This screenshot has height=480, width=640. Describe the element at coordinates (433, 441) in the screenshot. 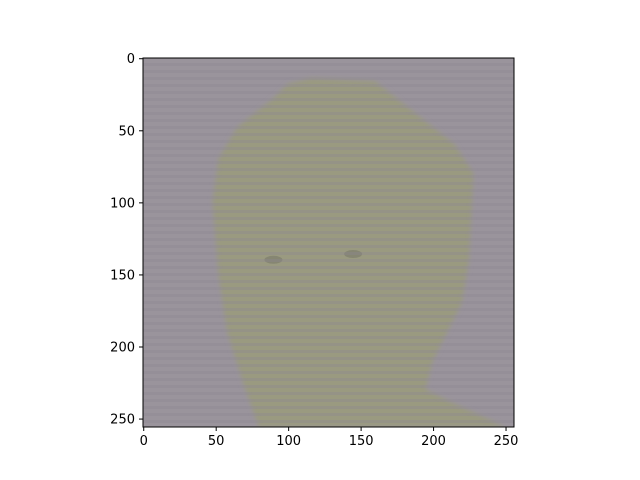

I see `x-tick-label: 200` at that location.